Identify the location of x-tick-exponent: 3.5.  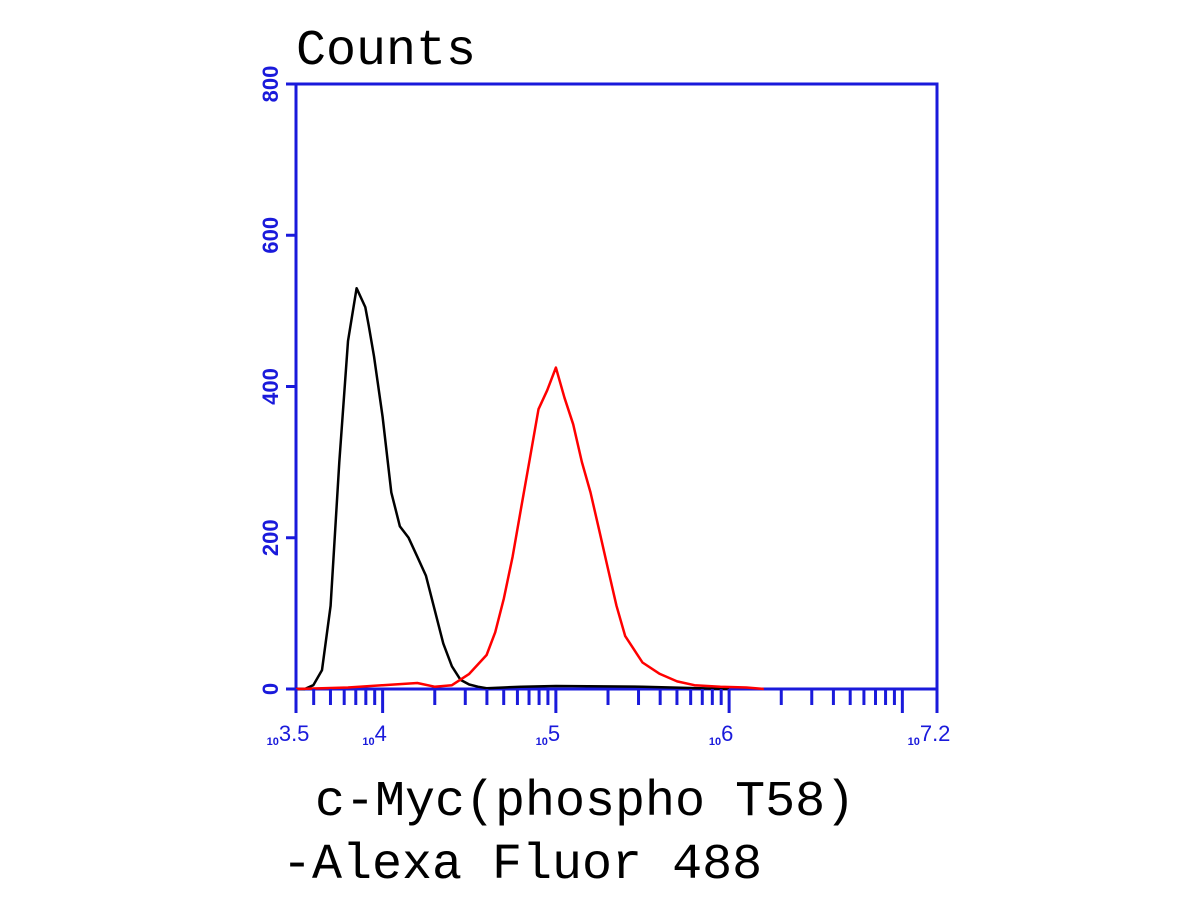
(294, 733).